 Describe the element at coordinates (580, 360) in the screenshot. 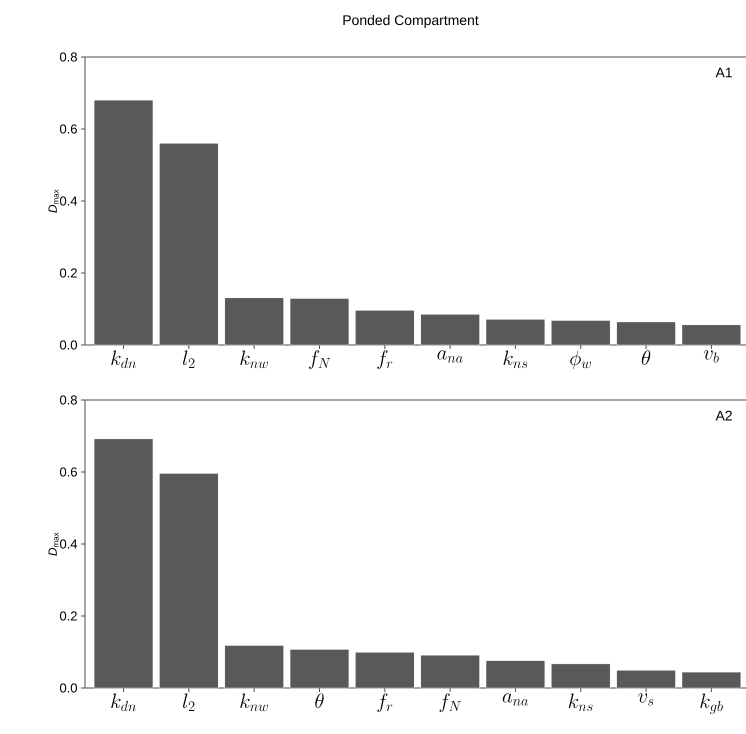

I see `x-tick-label: $\phi_w$` at that location.